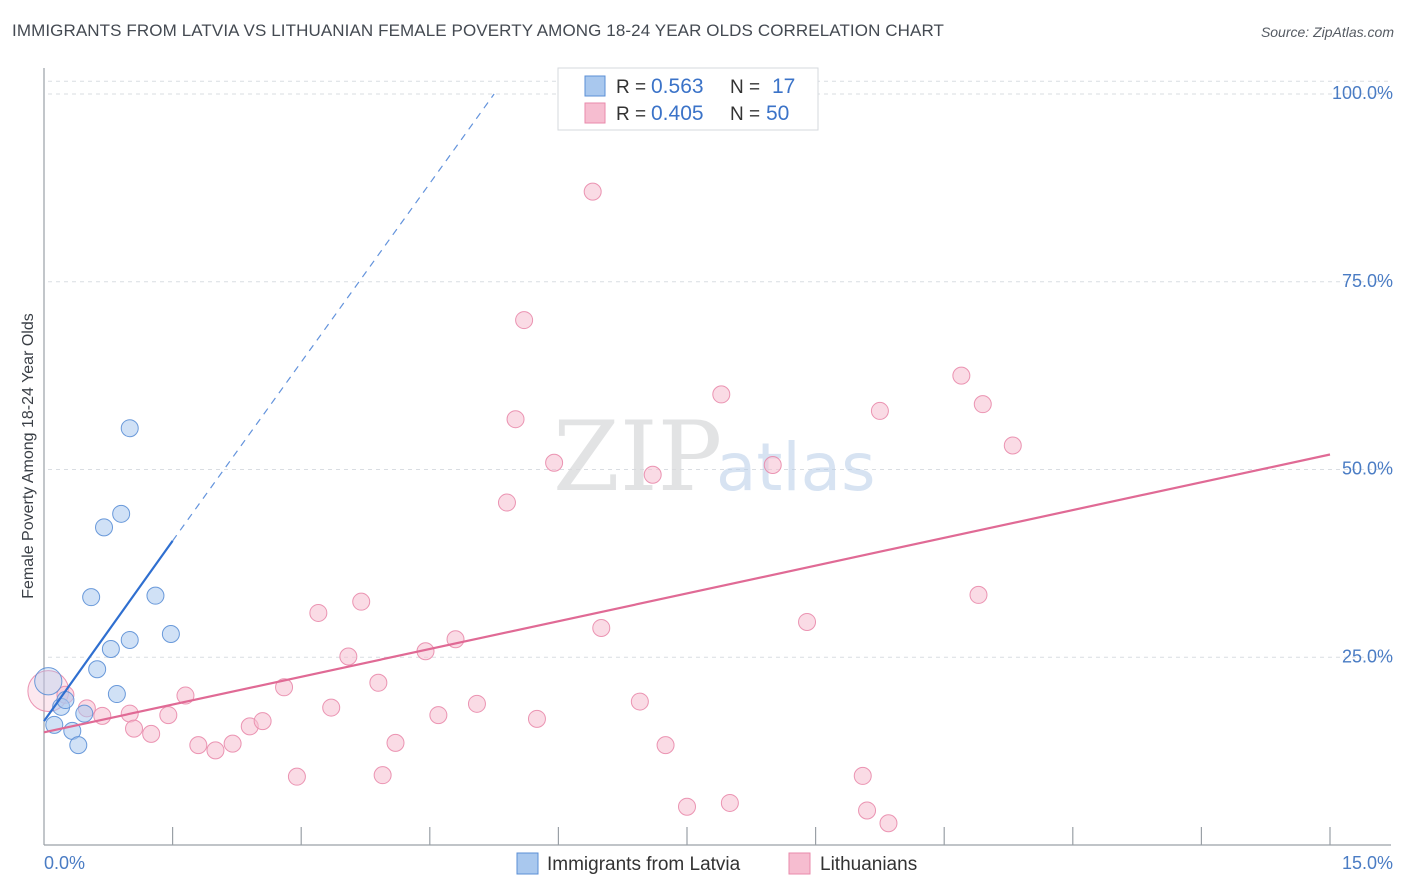  What do you see at coordinates (1367, 863) in the screenshot?
I see `x-tick-label-max: 15.0%` at bounding box center [1367, 863].